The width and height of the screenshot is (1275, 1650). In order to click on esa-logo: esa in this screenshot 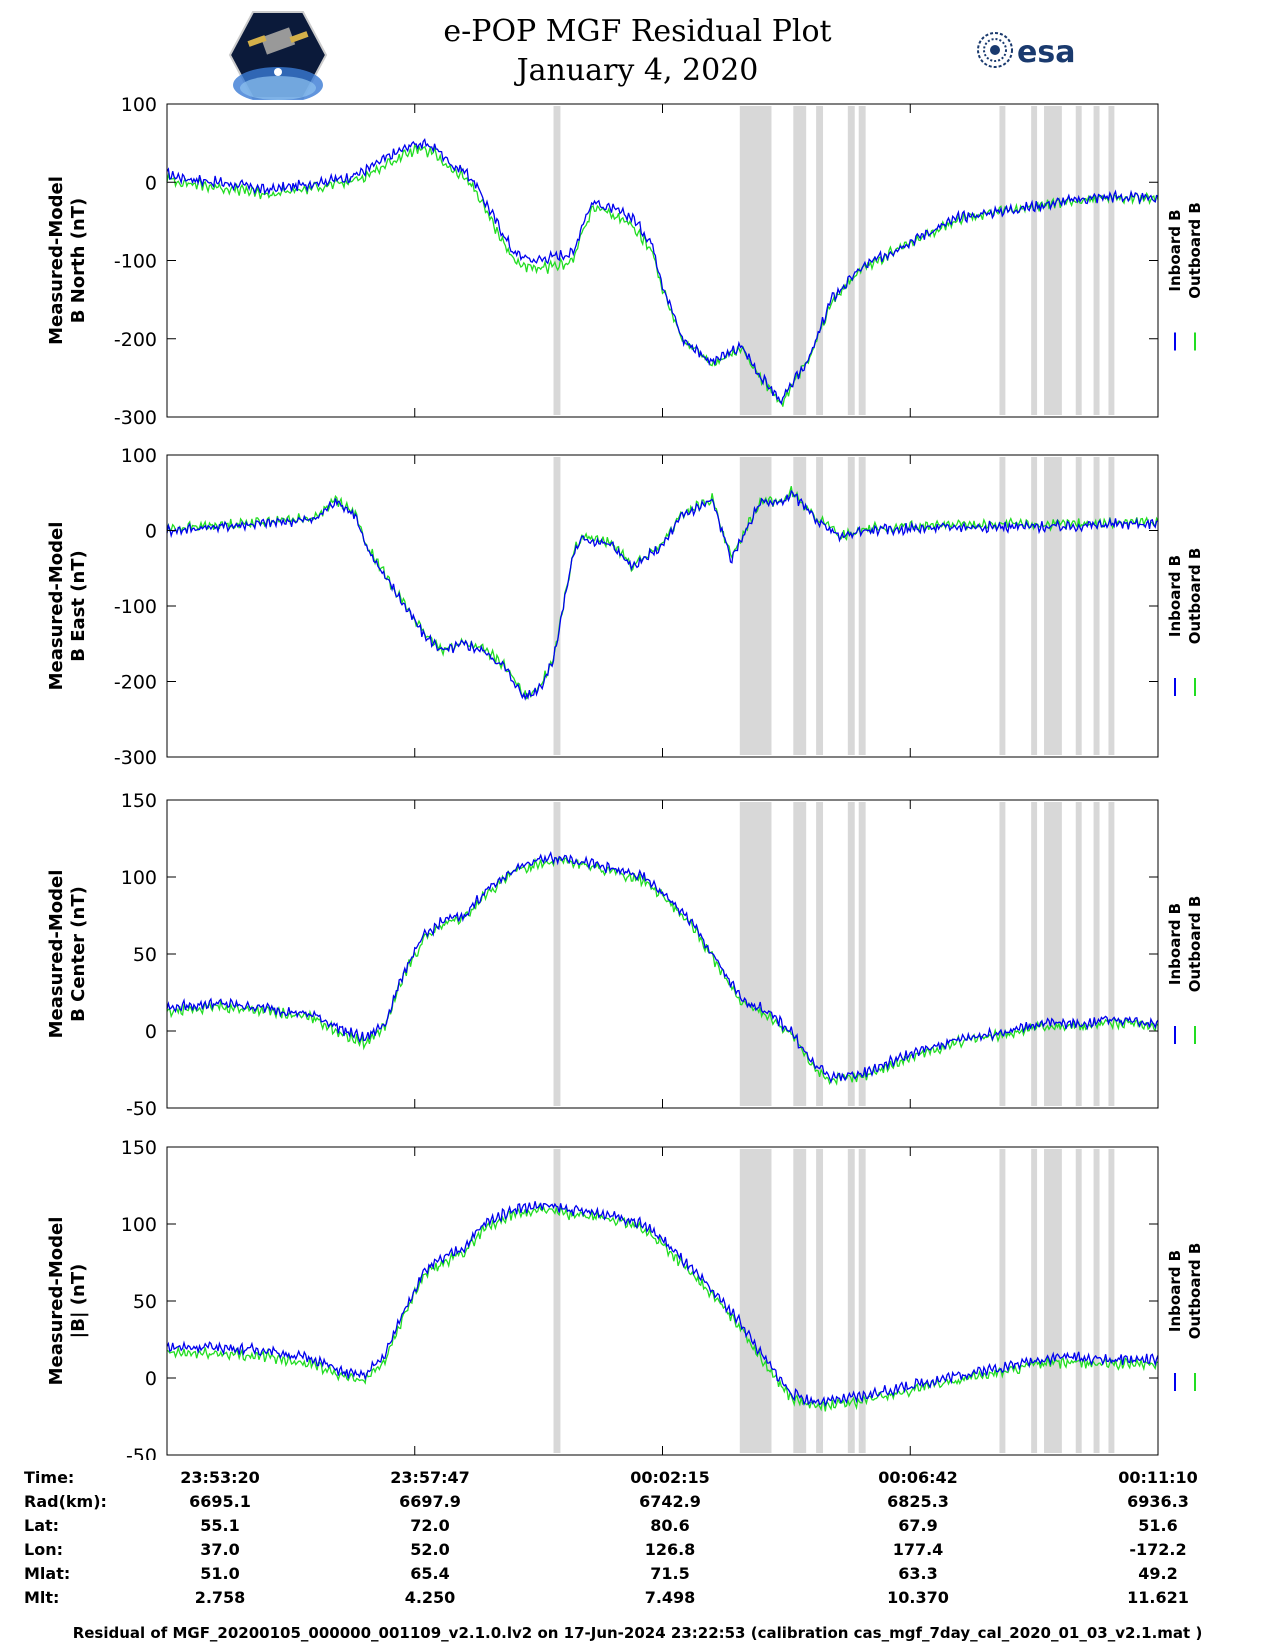, I will do `click(1026, 51)`.